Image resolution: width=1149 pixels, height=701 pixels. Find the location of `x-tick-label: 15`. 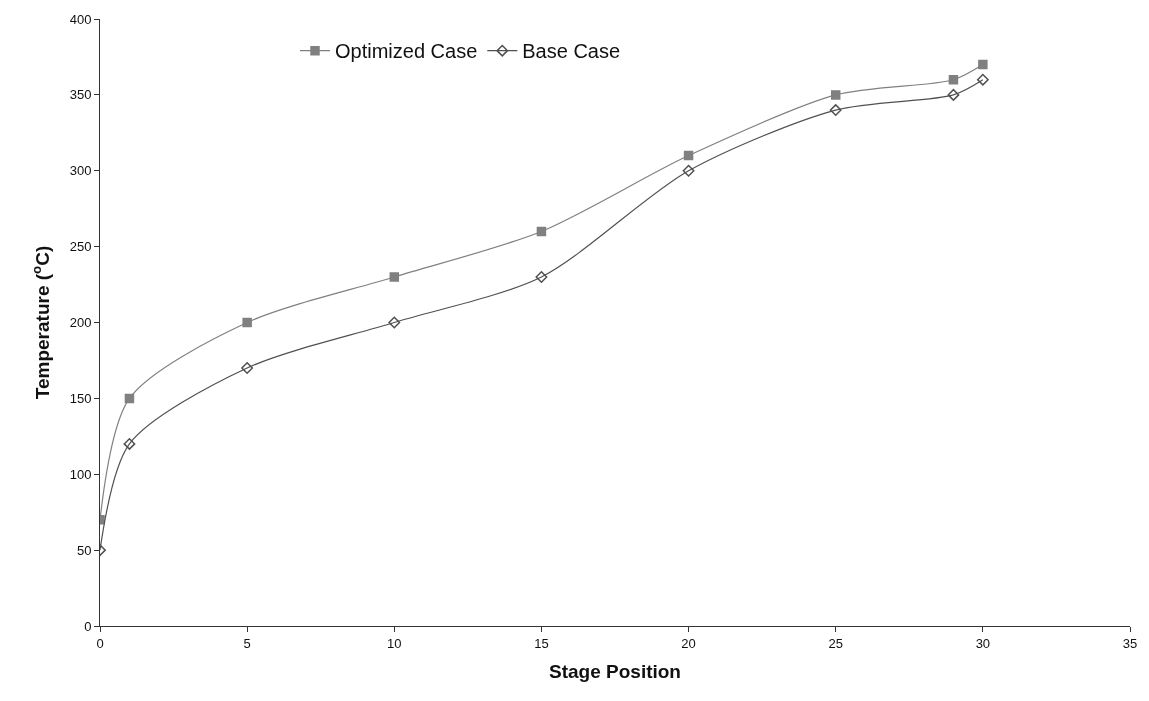

x-tick-label: 15 is located at coordinates (541, 643).